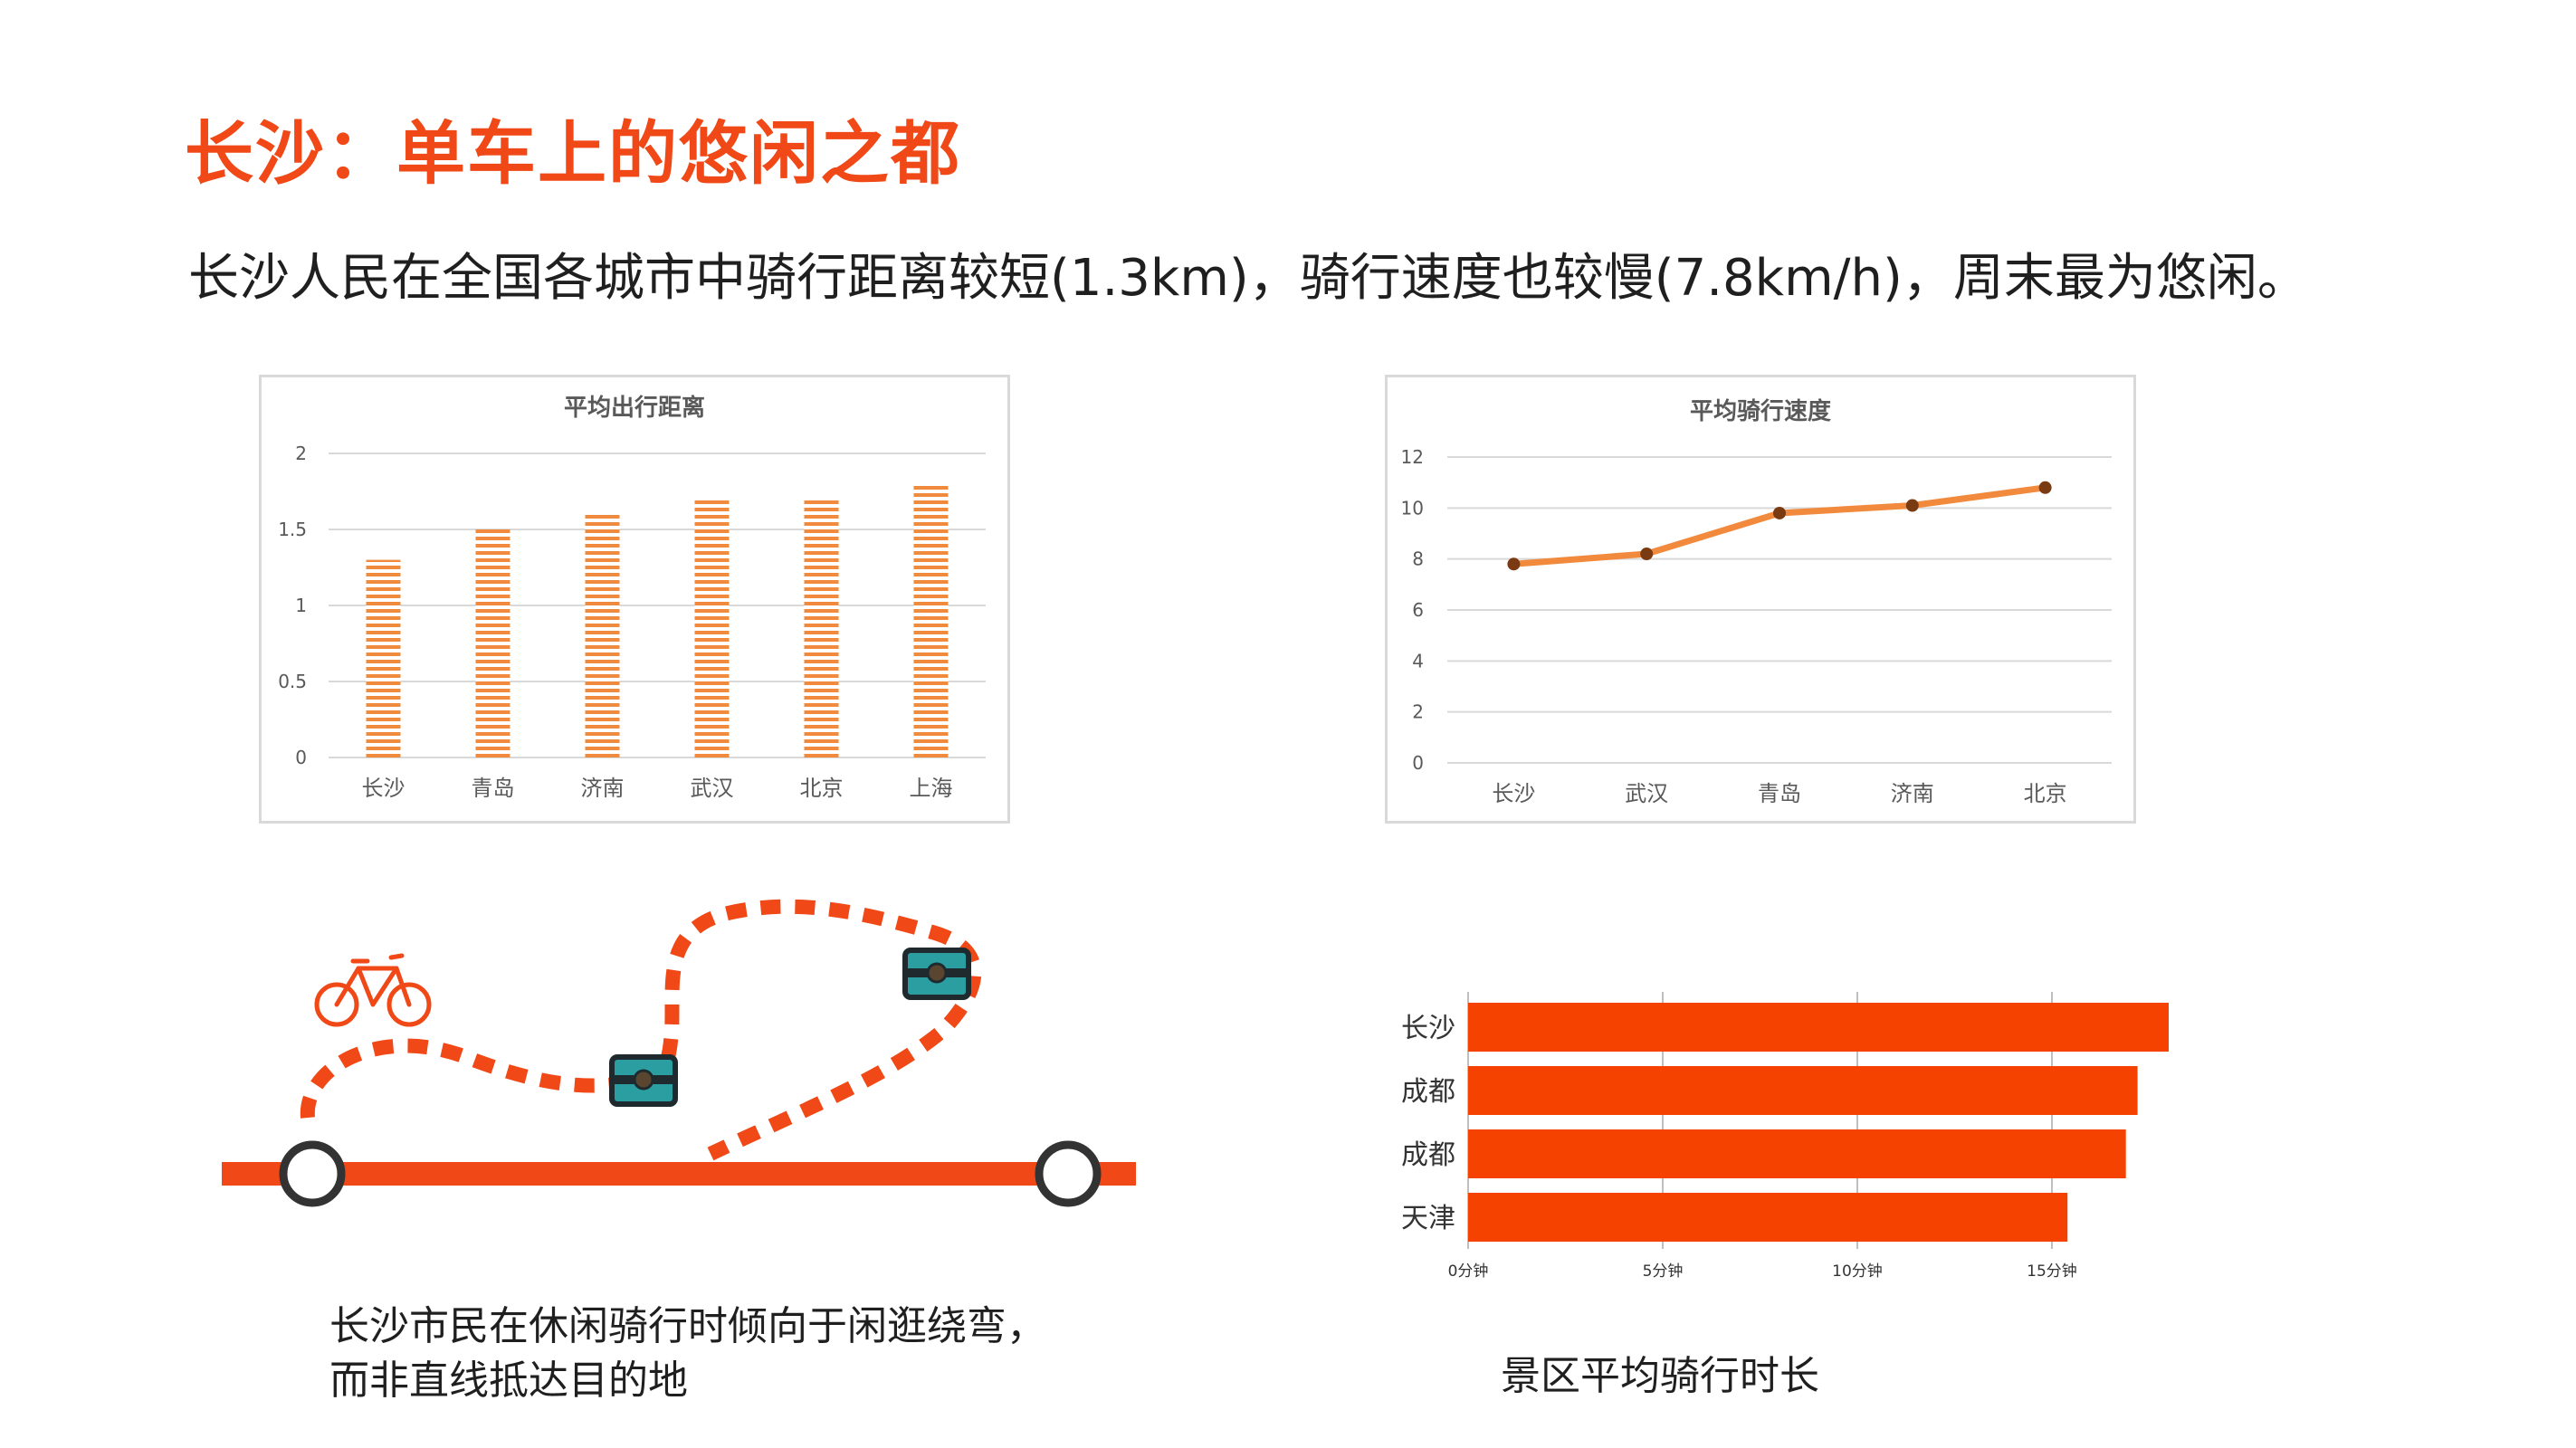  I want to click on y-tick-label: 1, so click(301, 605).